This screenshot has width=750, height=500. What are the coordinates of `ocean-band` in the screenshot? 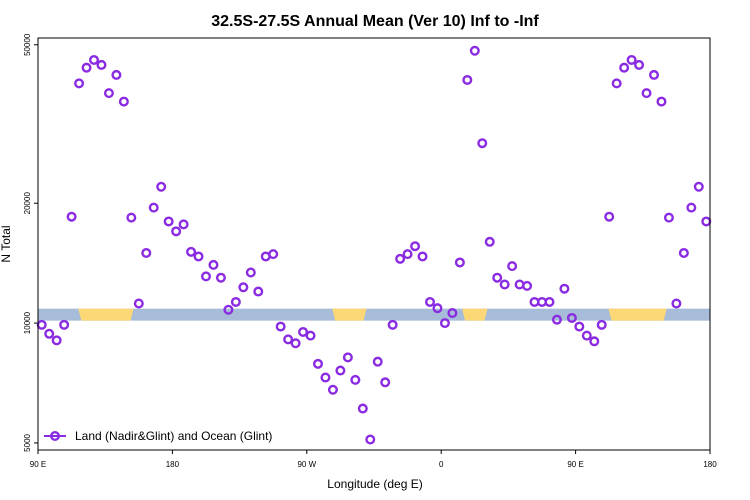 It's located at (374, 314).